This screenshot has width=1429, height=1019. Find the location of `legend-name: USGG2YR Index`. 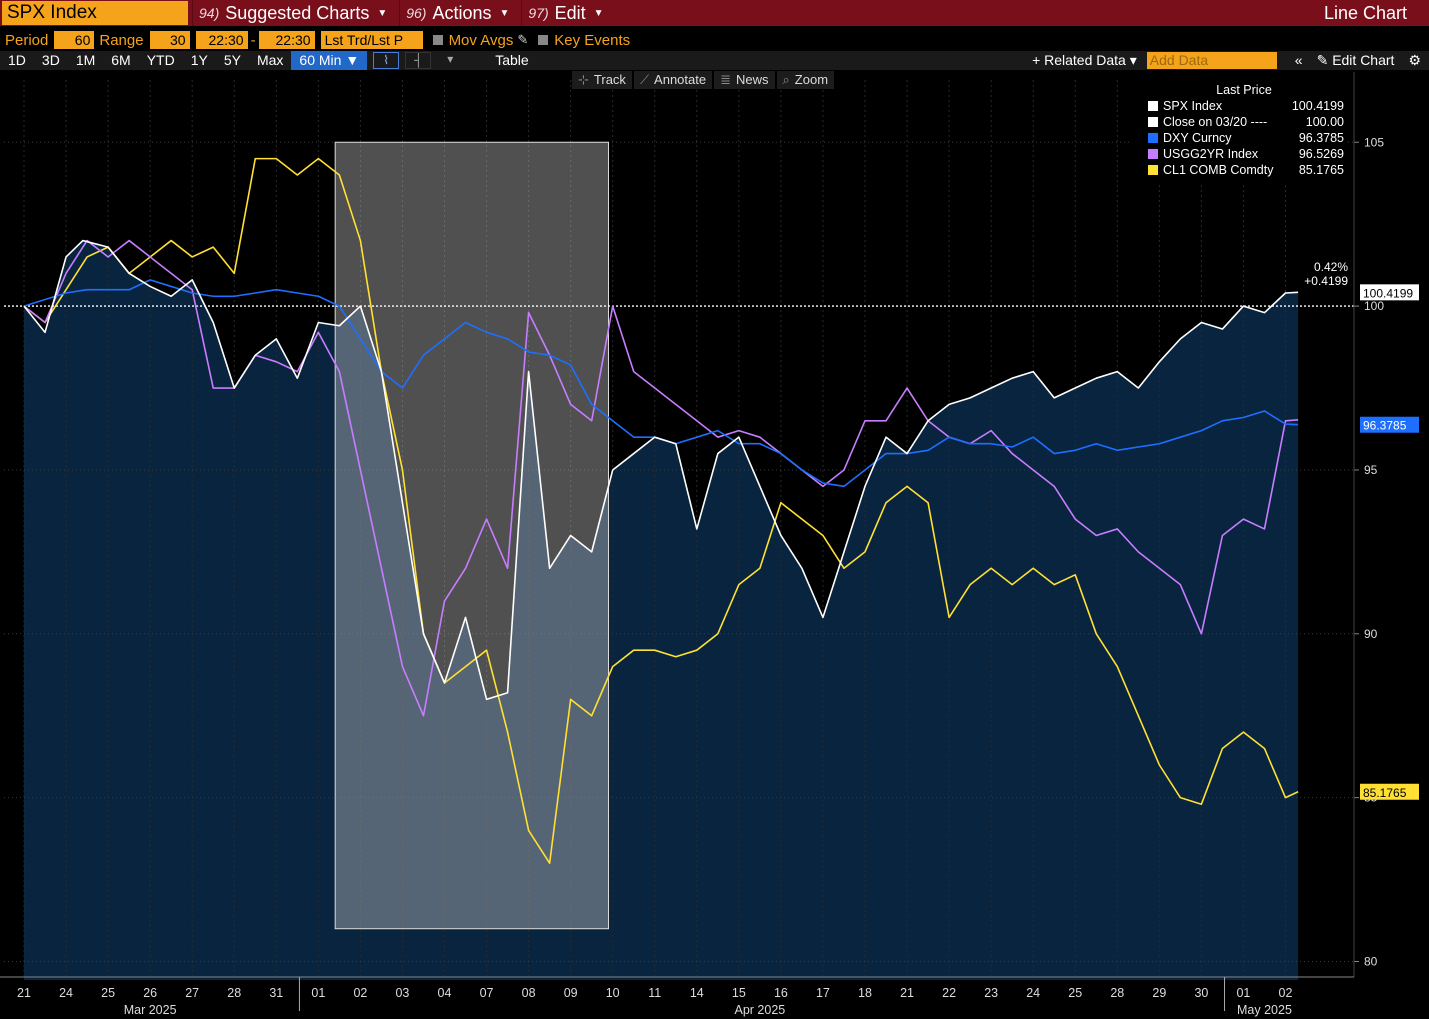

legend-name: USGG2YR Index is located at coordinates (1211, 154).